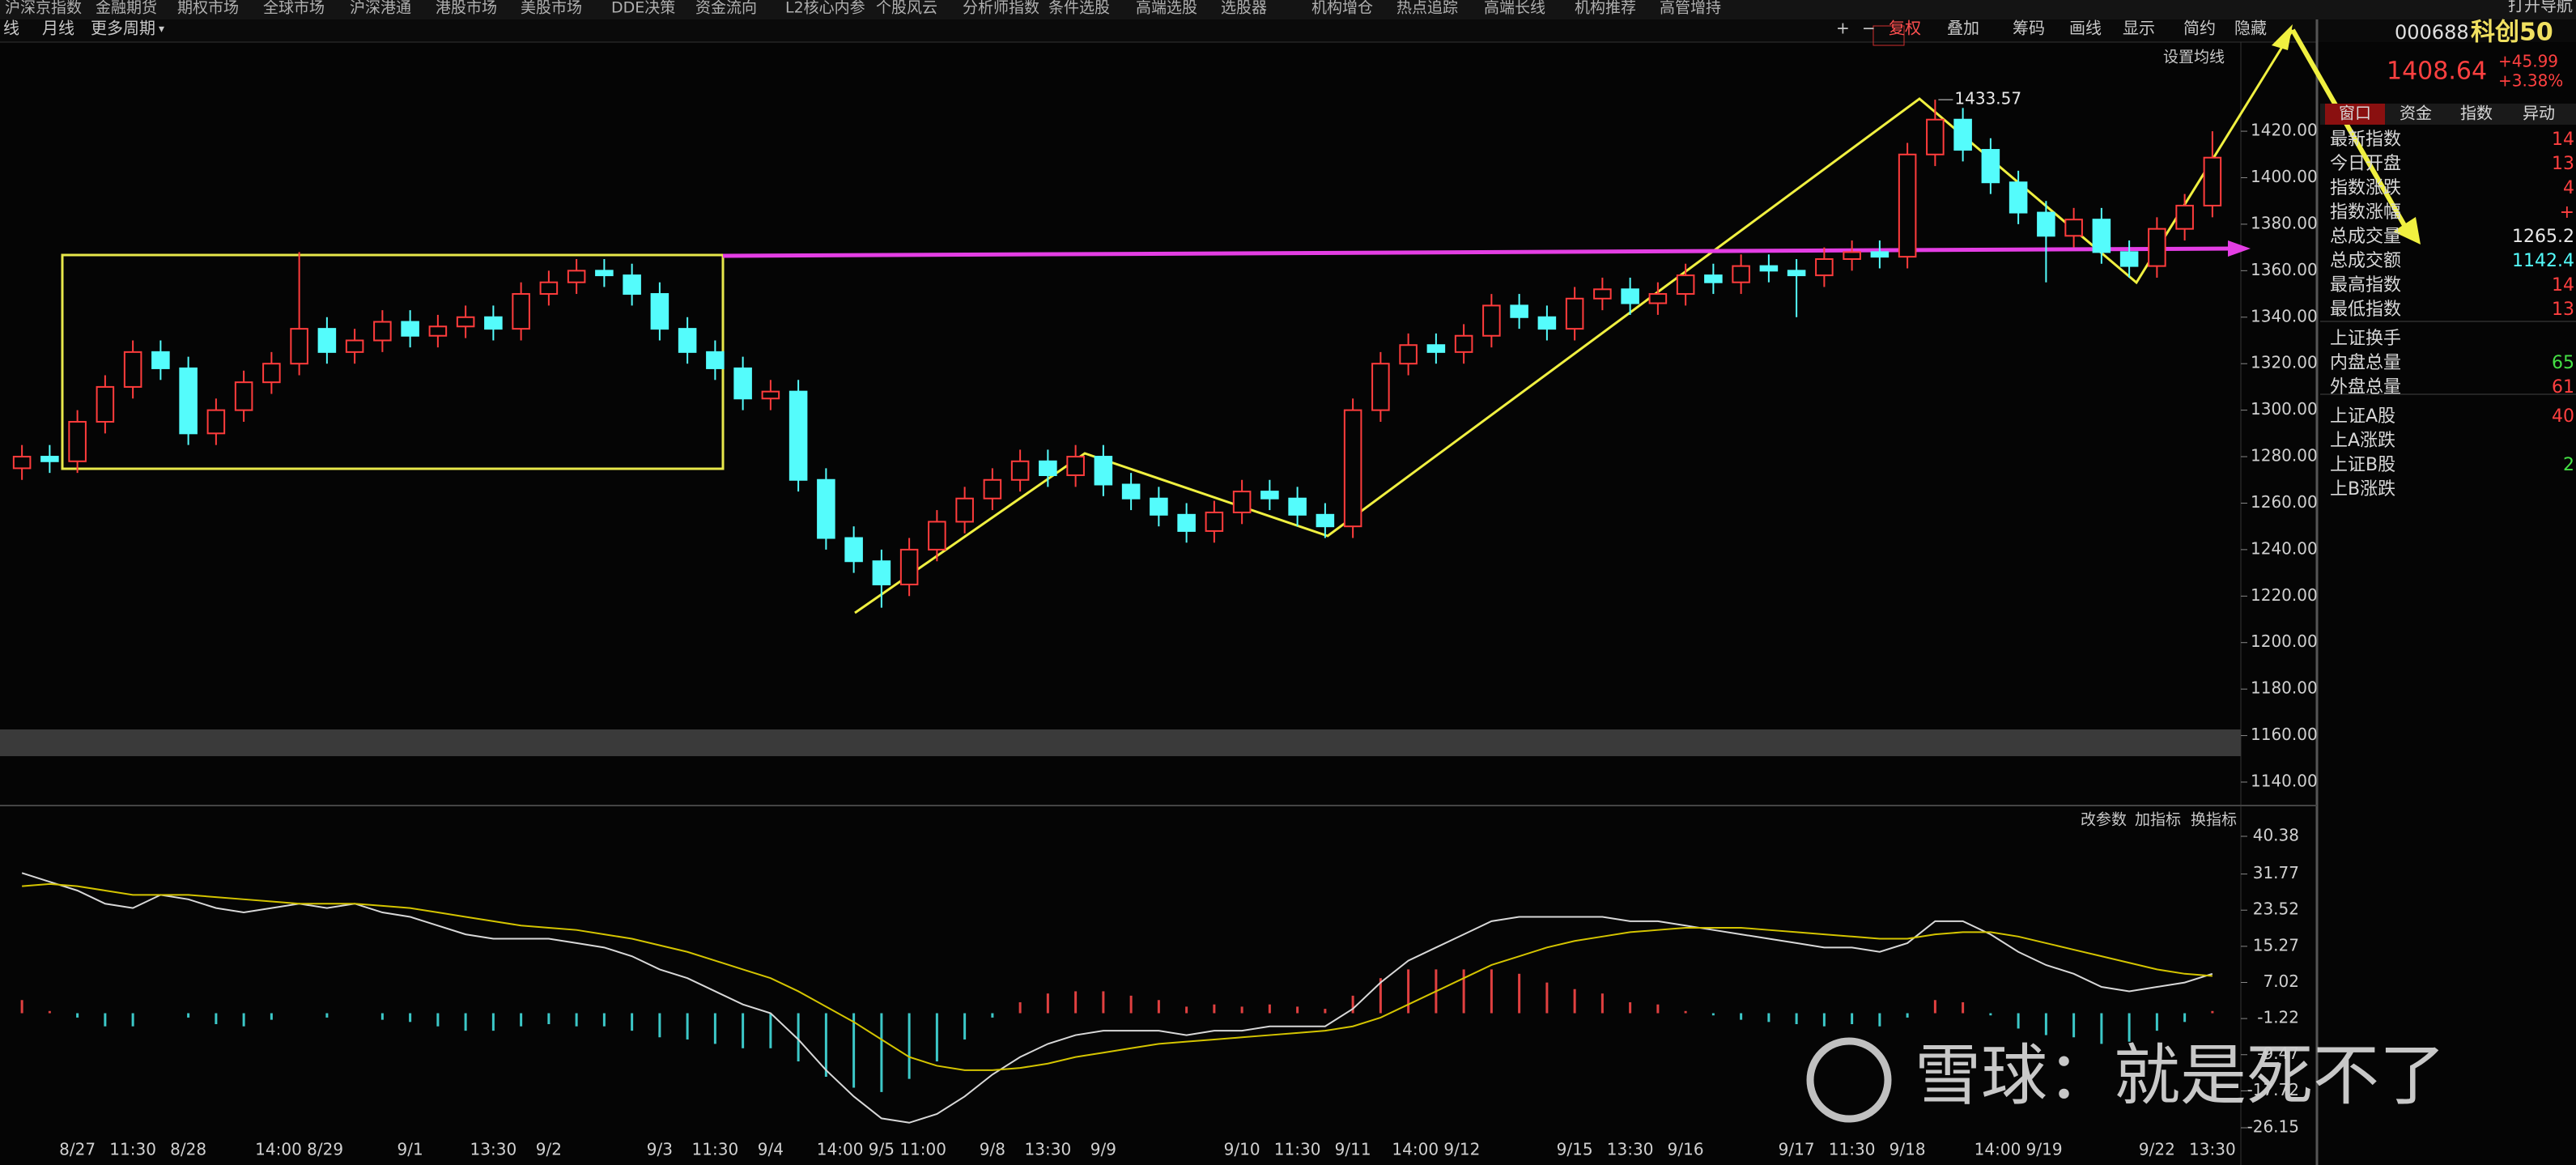 This screenshot has height=1165, width=2576. Describe the element at coordinates (1436, 1149) in the screenshot. I see `x-tick-label: 14:00 9/12` at that location.